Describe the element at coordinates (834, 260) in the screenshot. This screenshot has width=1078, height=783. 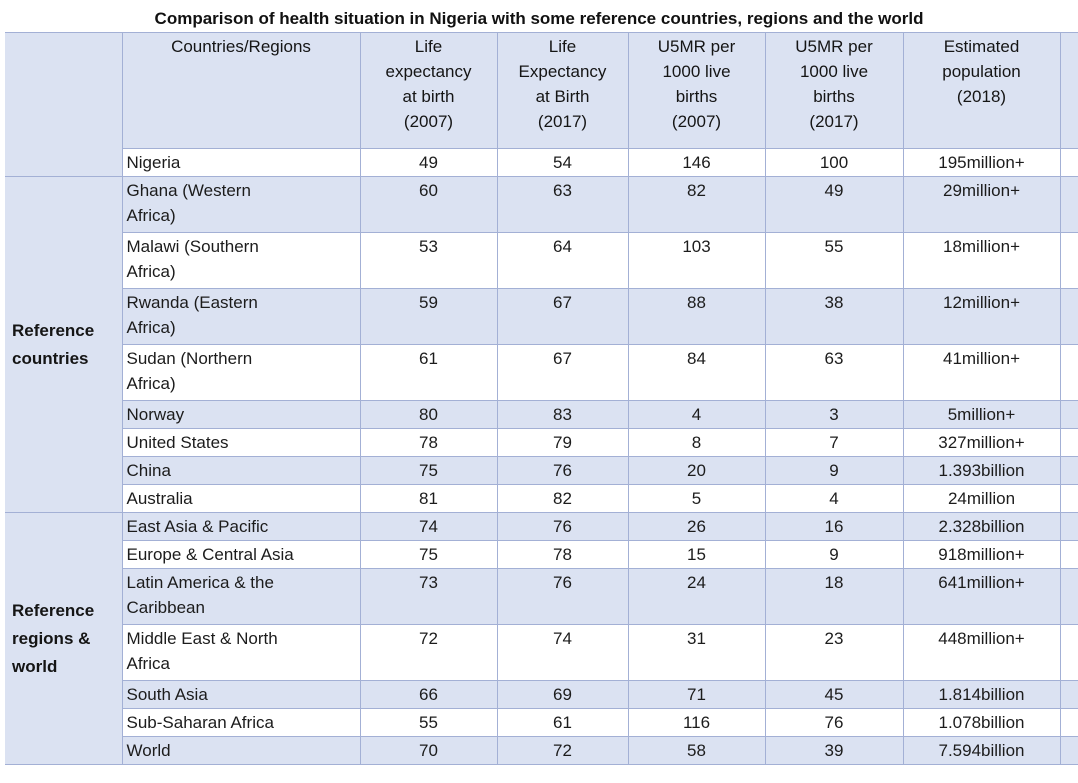
I see `u5mr-2017: 55` at that location.